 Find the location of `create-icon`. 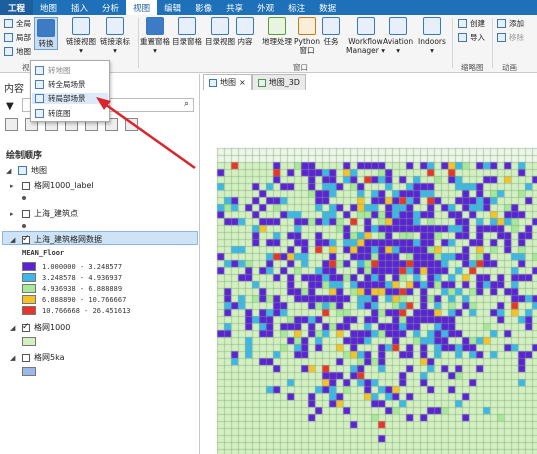

create-icon is located at coordinates (462, 23).